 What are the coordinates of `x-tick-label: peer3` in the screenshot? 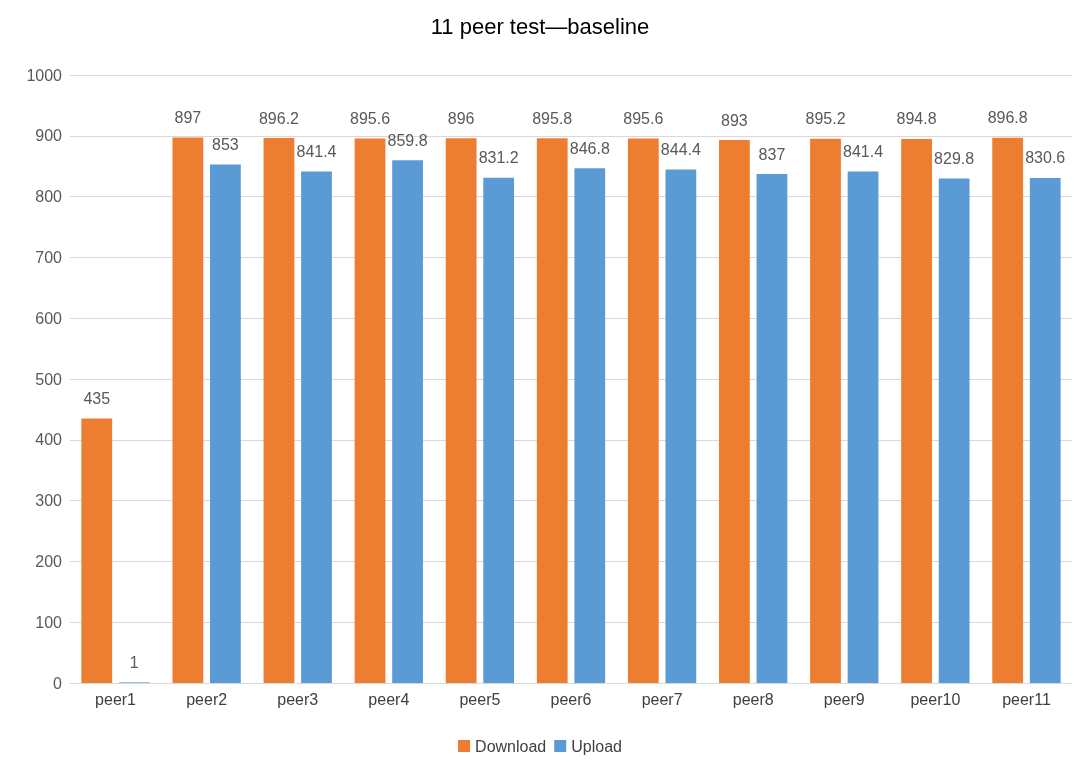 It's located at (298, 699).